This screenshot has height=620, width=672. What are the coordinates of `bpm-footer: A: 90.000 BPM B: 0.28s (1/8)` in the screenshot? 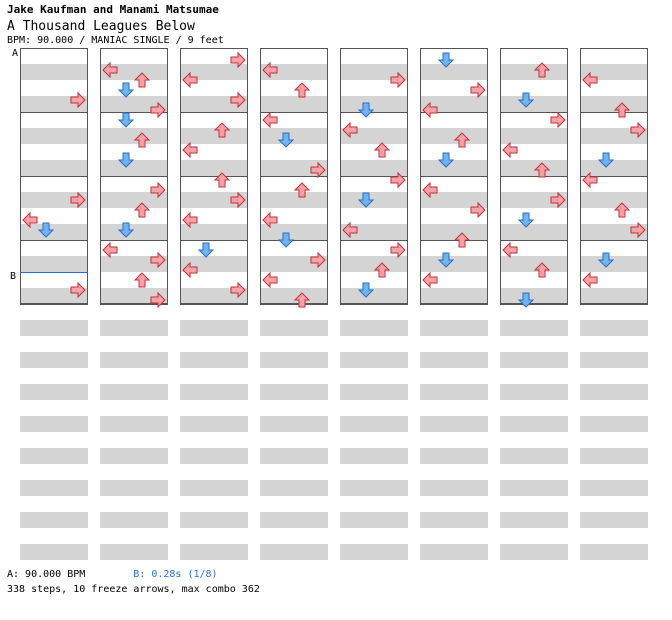 It's located at (112, 574).